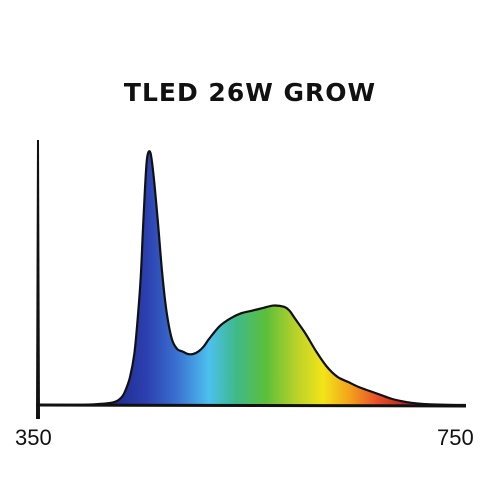 This screenshot has height=500, width=500. I want to click on chart-title: TLED 26W GROW, so click(250, 92).